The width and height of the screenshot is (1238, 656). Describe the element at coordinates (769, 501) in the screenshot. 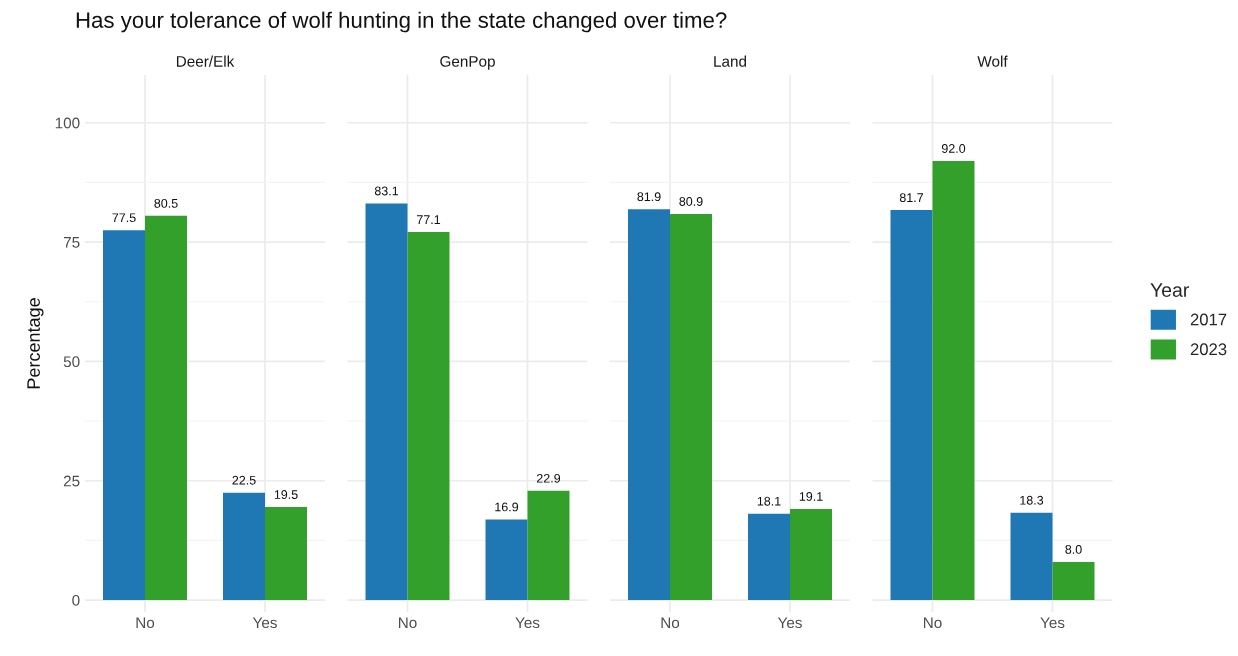

I see `data-label: 18.1` at that location.